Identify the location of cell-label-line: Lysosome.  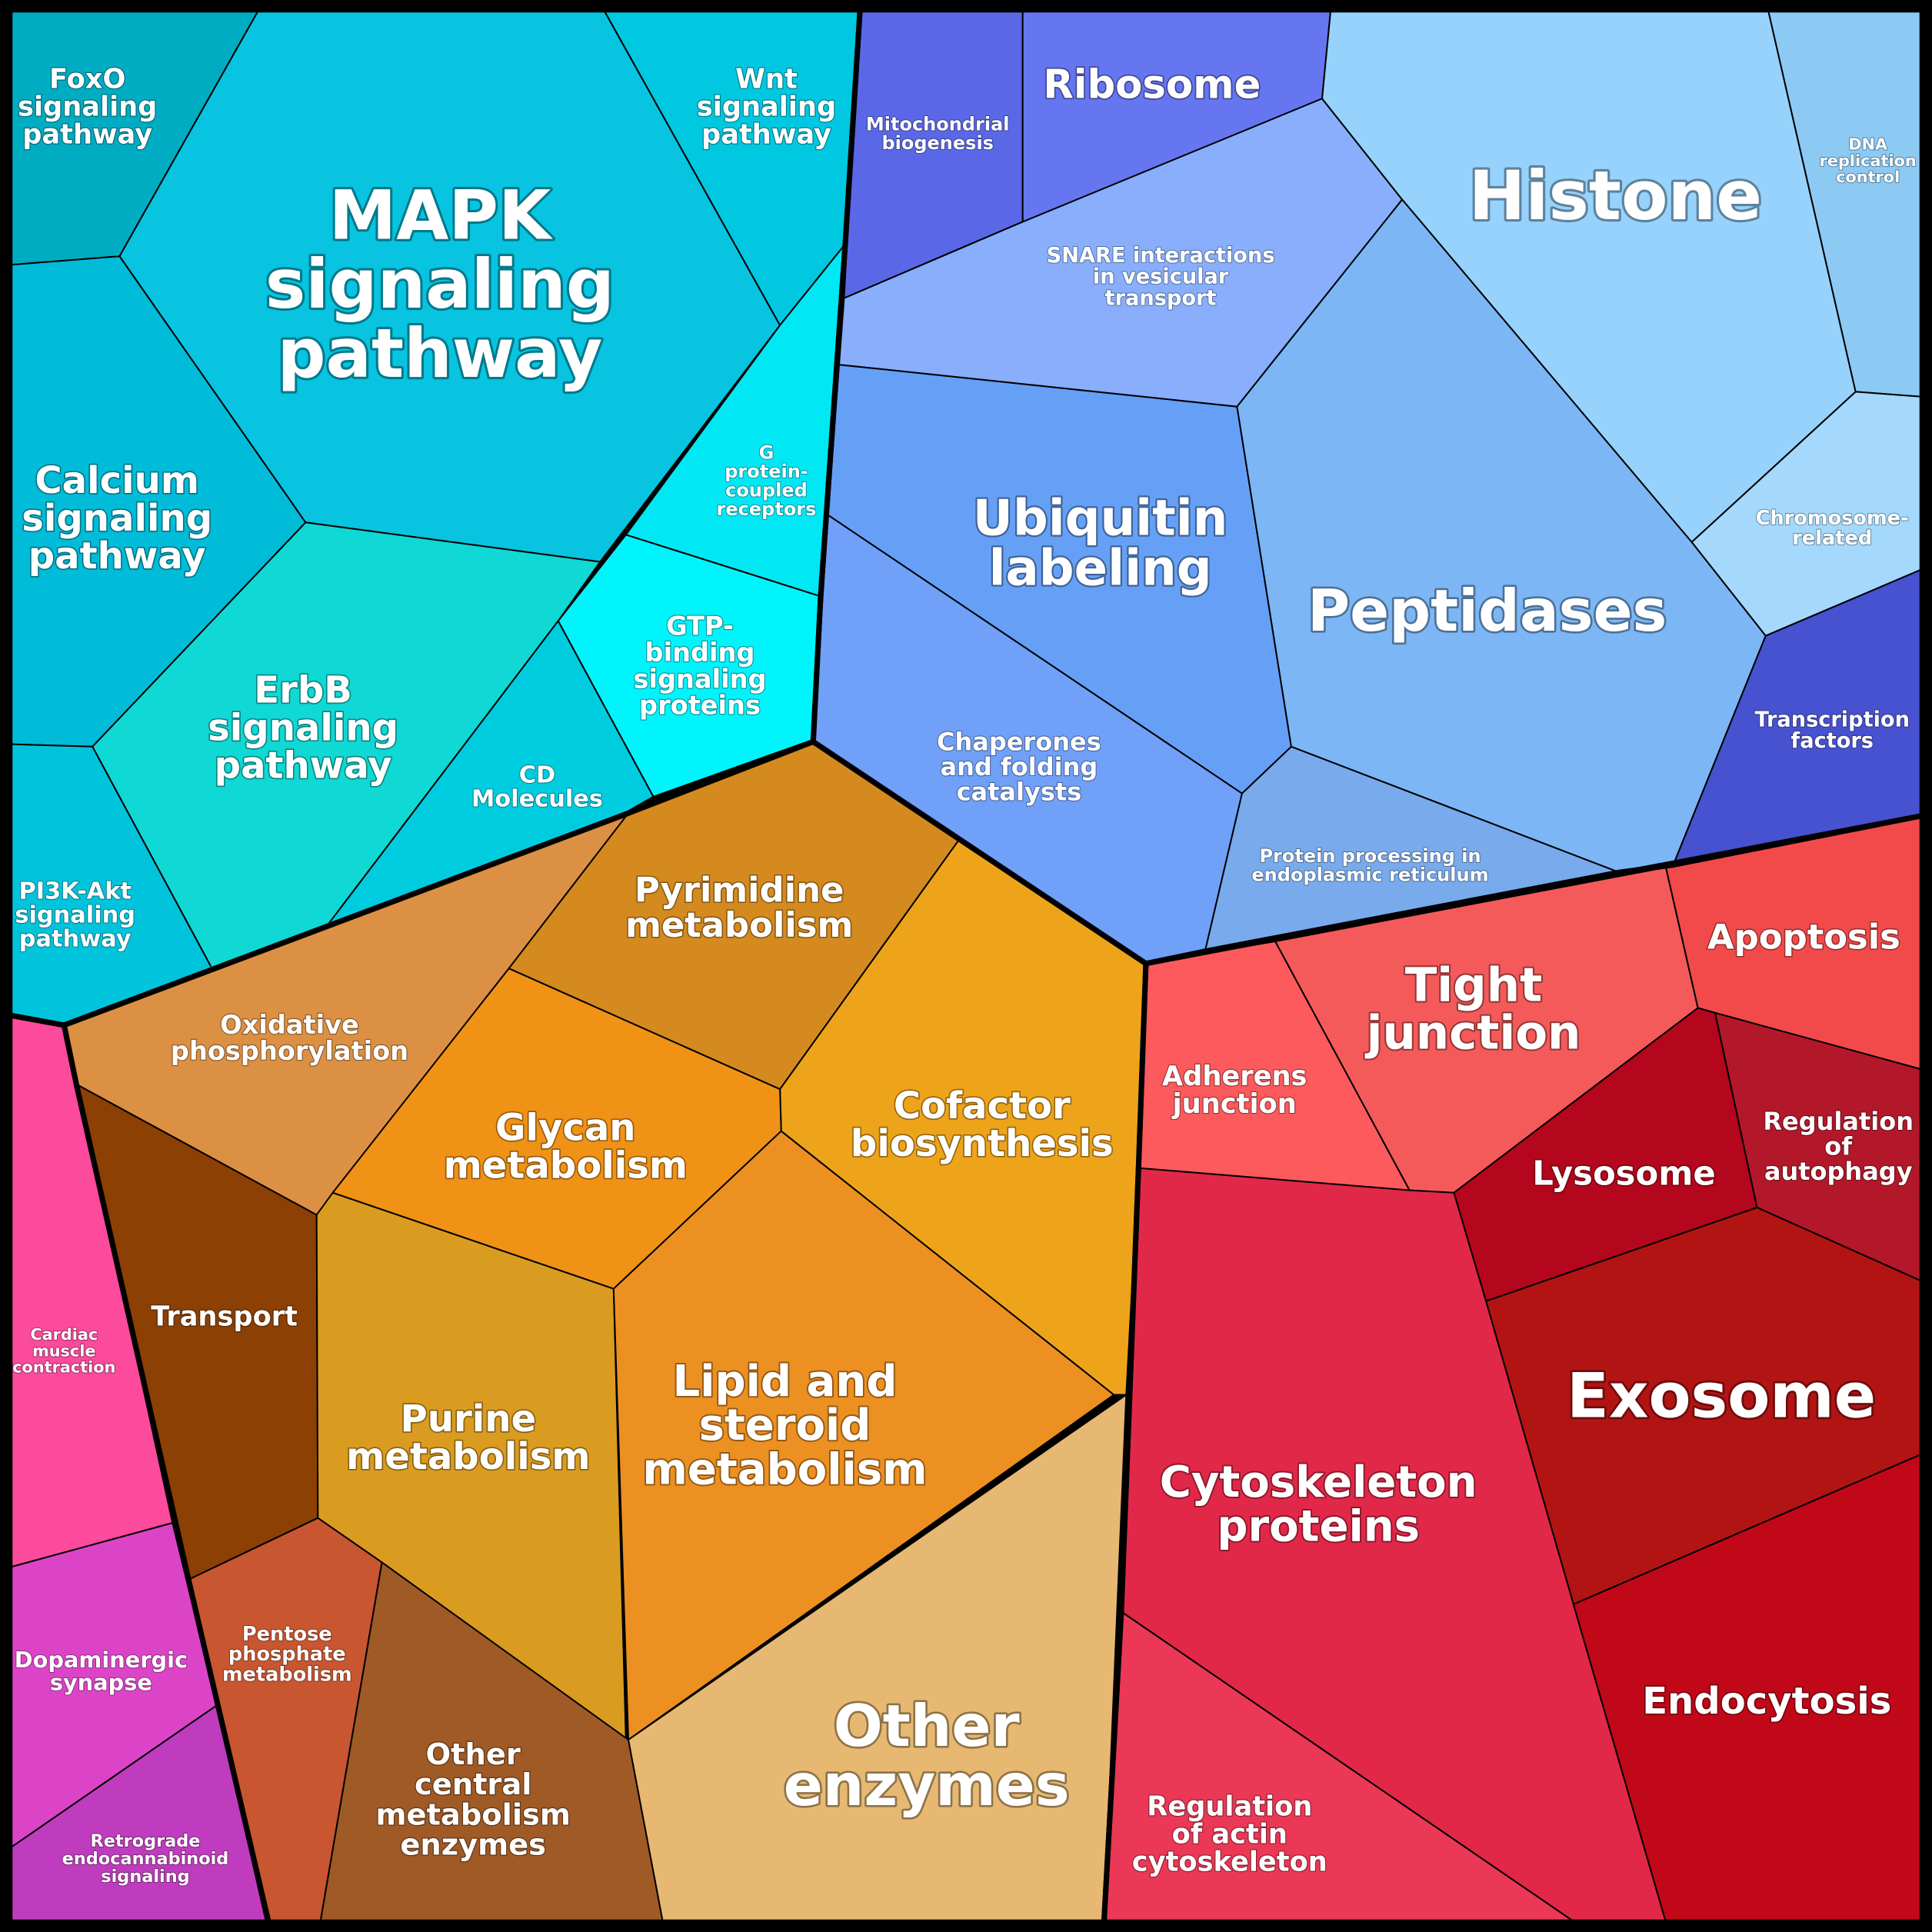
(1623, 1174).